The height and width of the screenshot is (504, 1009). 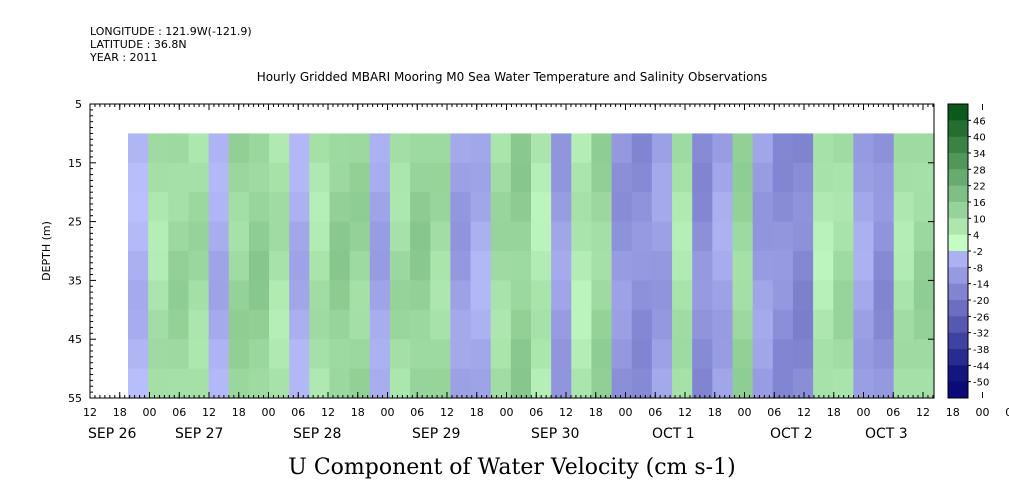 I want to click on y-tick-label: 45, so click(x=75, y=339).